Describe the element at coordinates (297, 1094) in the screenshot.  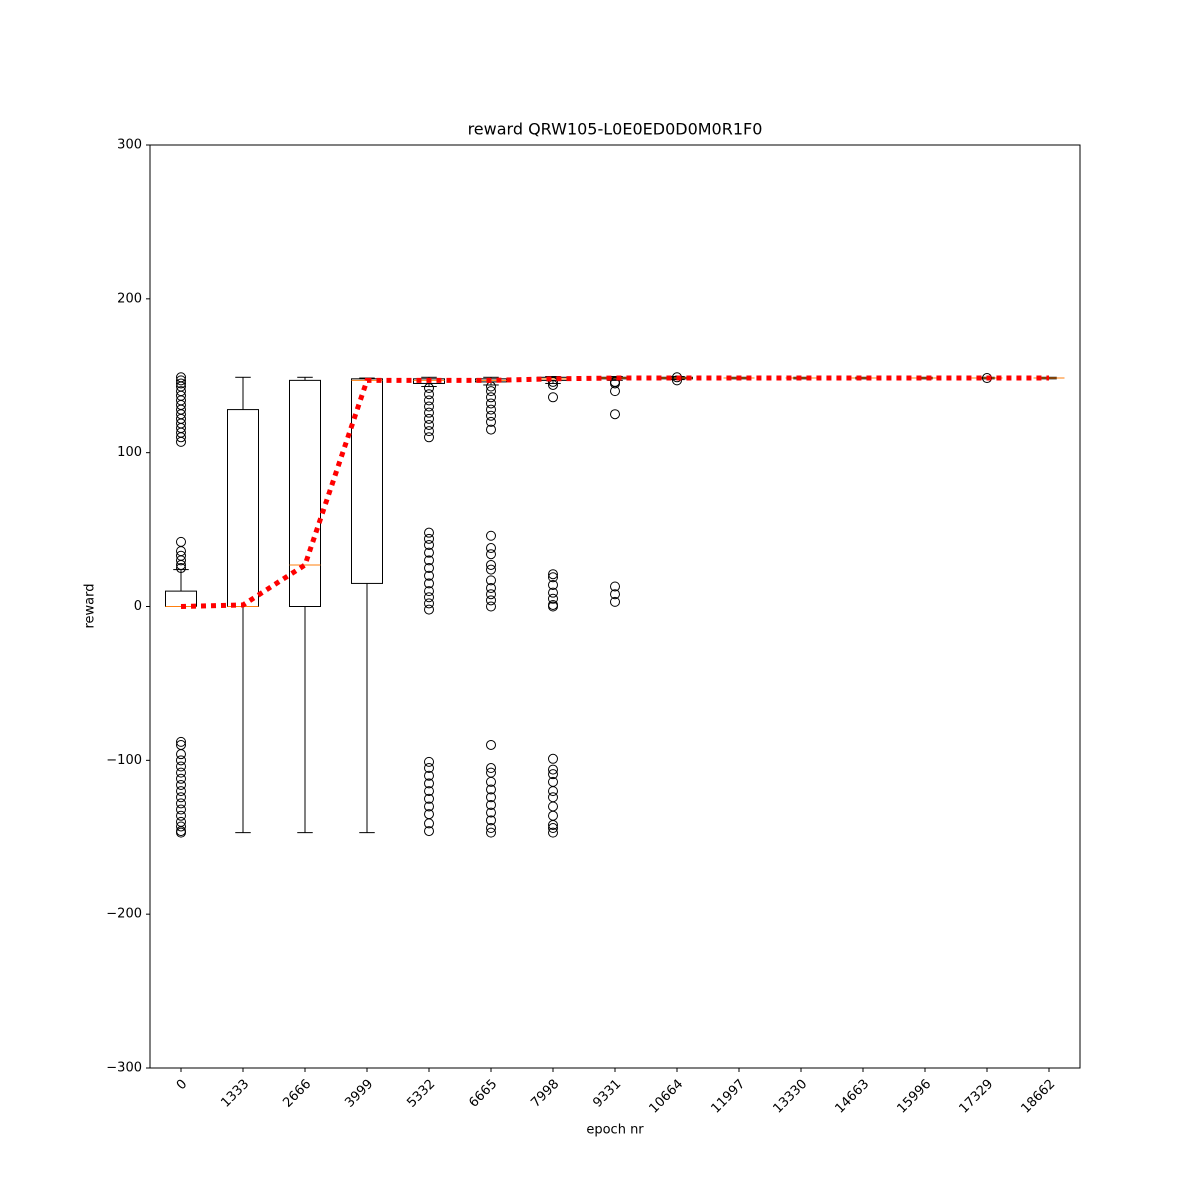
I see `x-tick-label: 2666` at that location.